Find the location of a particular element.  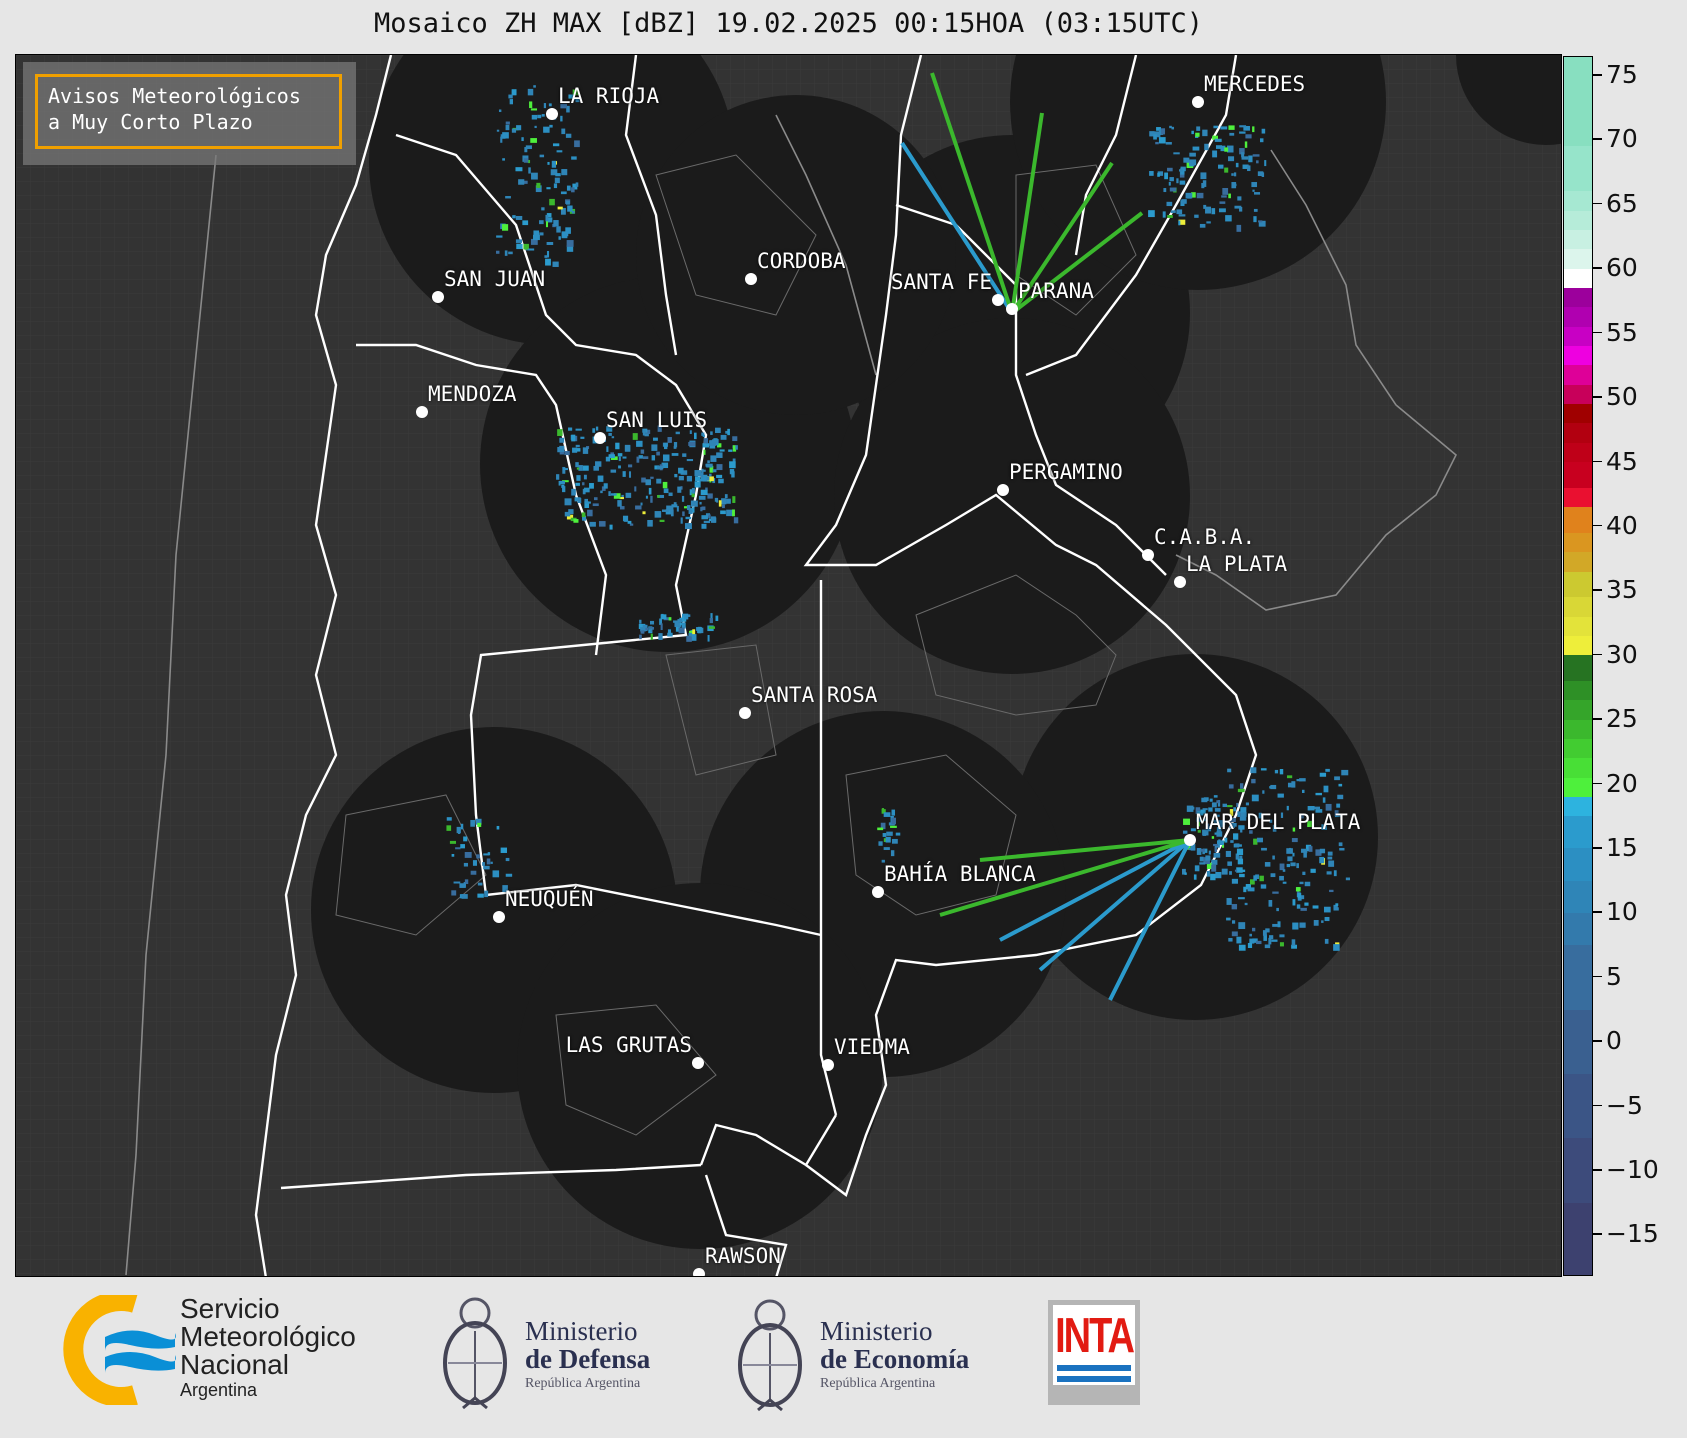

city-label: SANTA ROSA is located at coordinates (814, 695).